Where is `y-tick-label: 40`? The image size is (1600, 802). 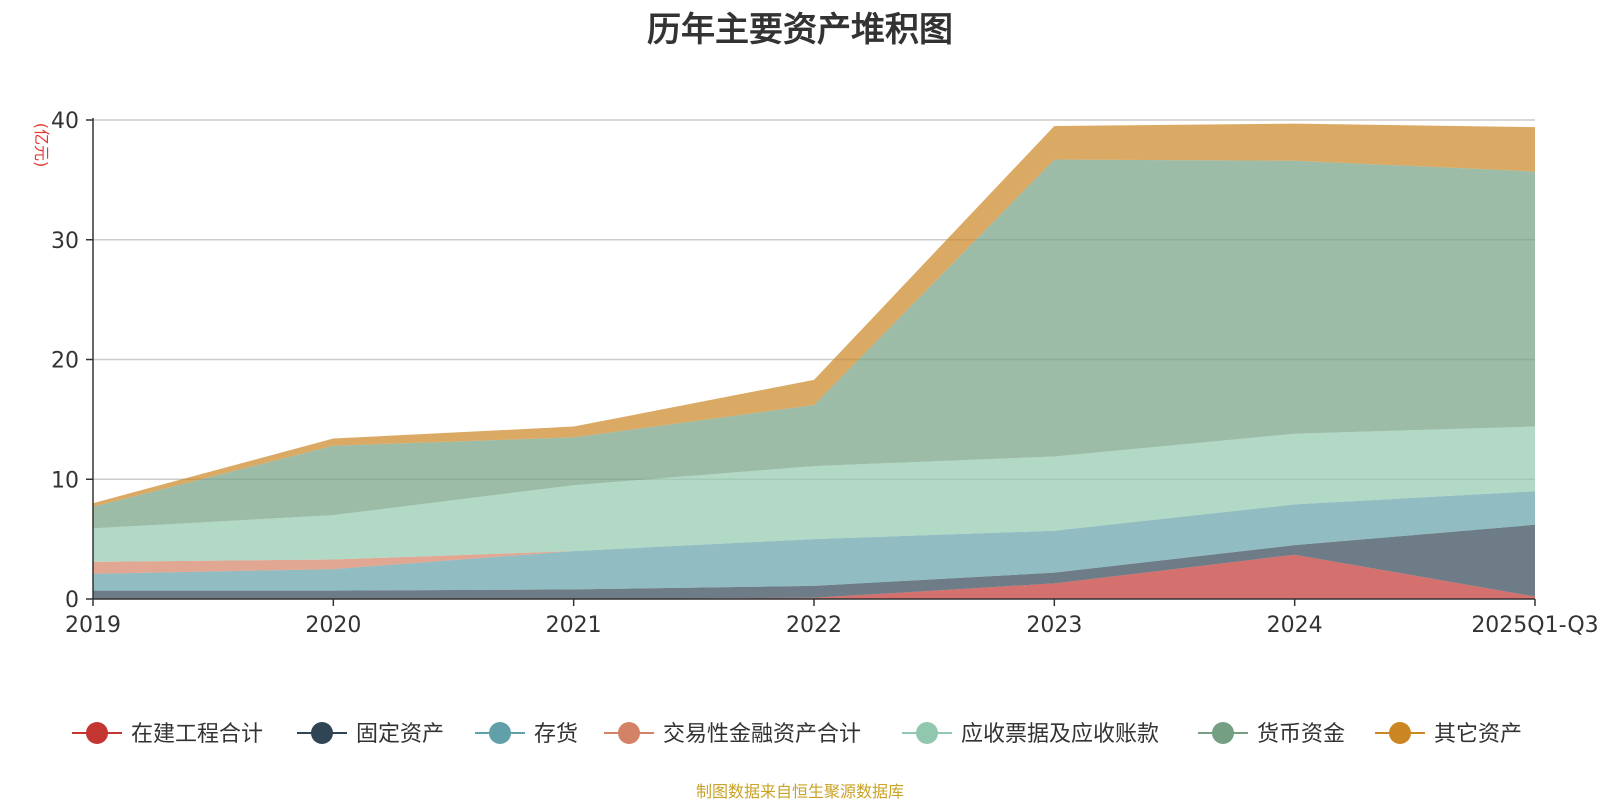 y-tick-label: 40 is located at coordinates (65, 121).